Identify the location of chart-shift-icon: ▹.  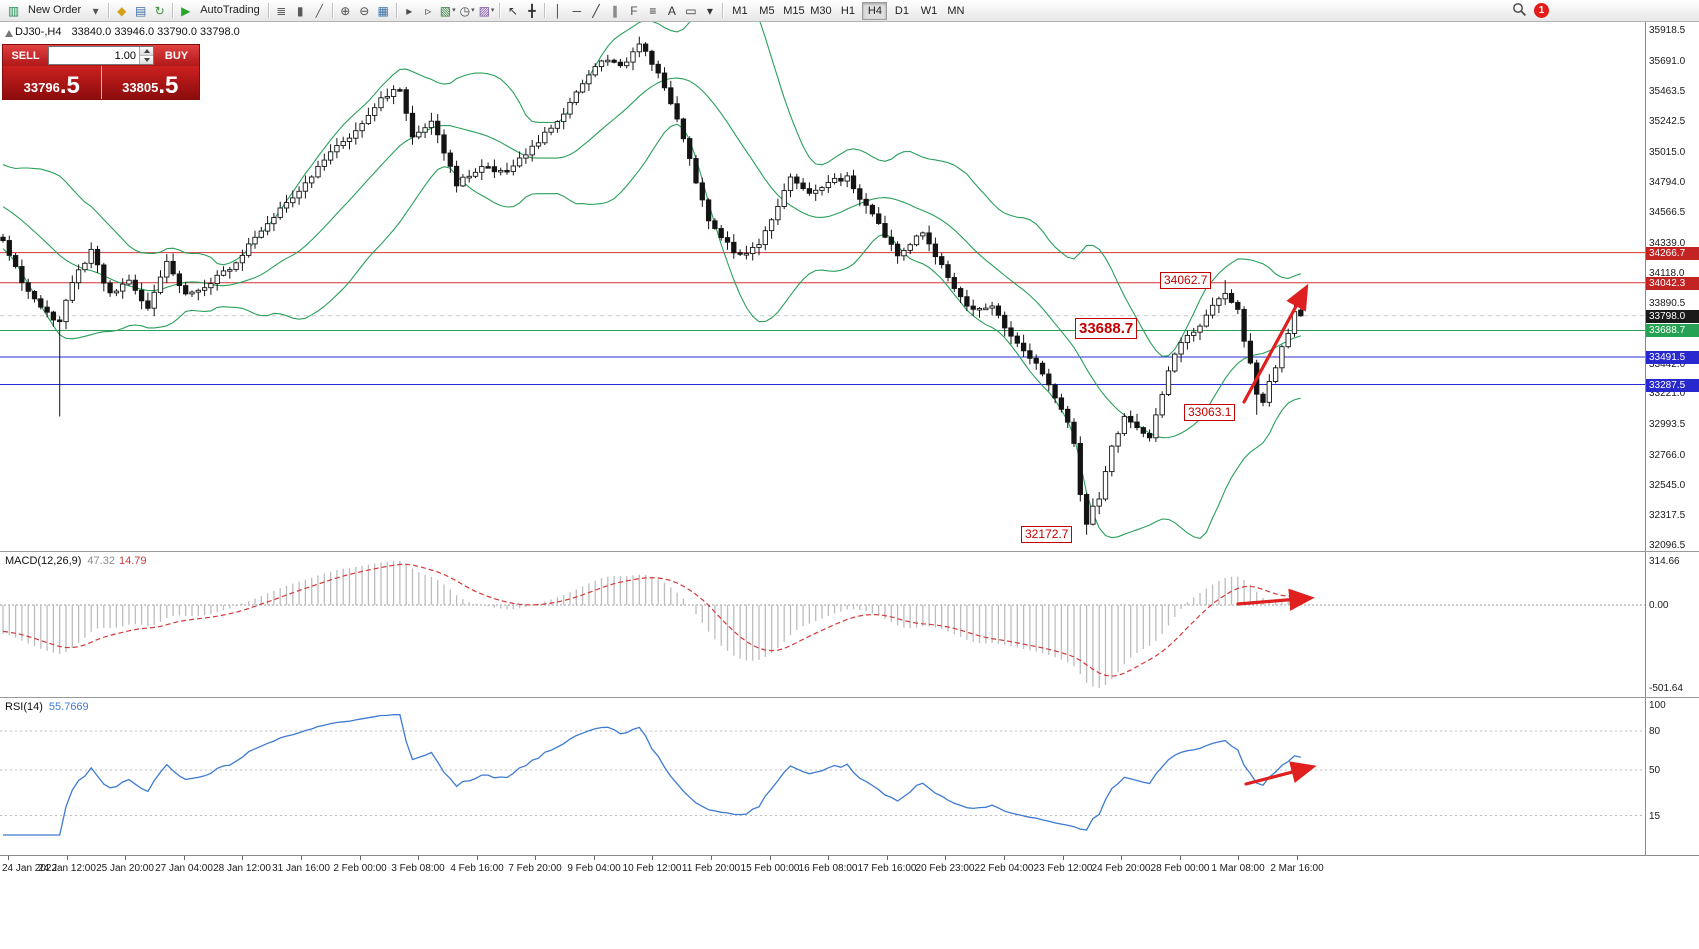
(428, 10).